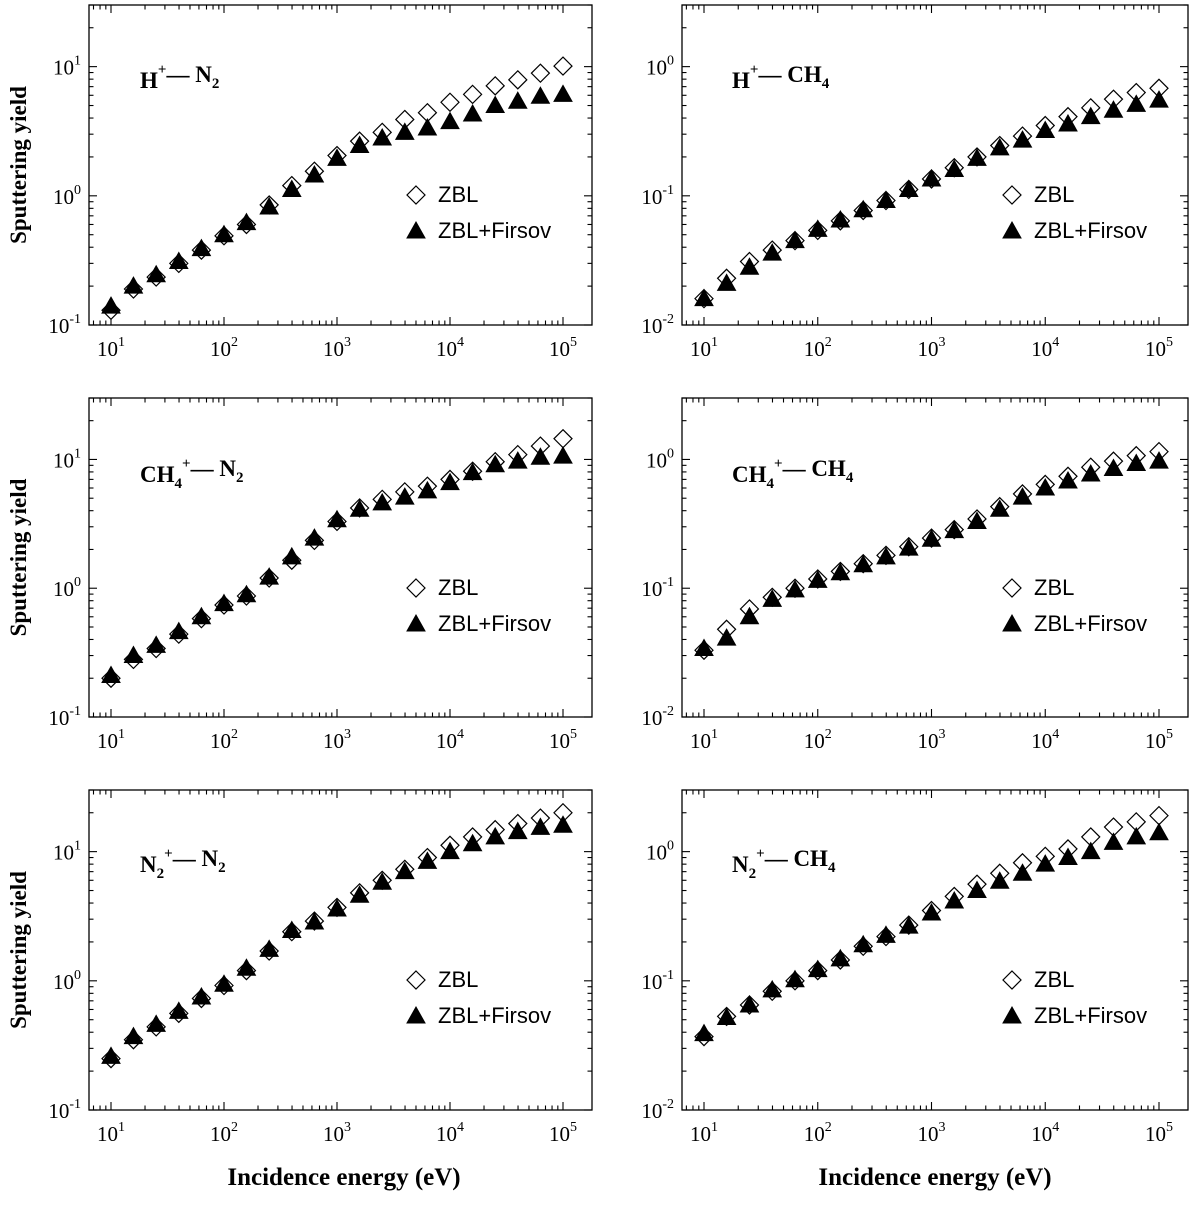 The width and height of the screenshot is (1200, 1205). I want to click on series-zbl-firsov, so click(931, 932).